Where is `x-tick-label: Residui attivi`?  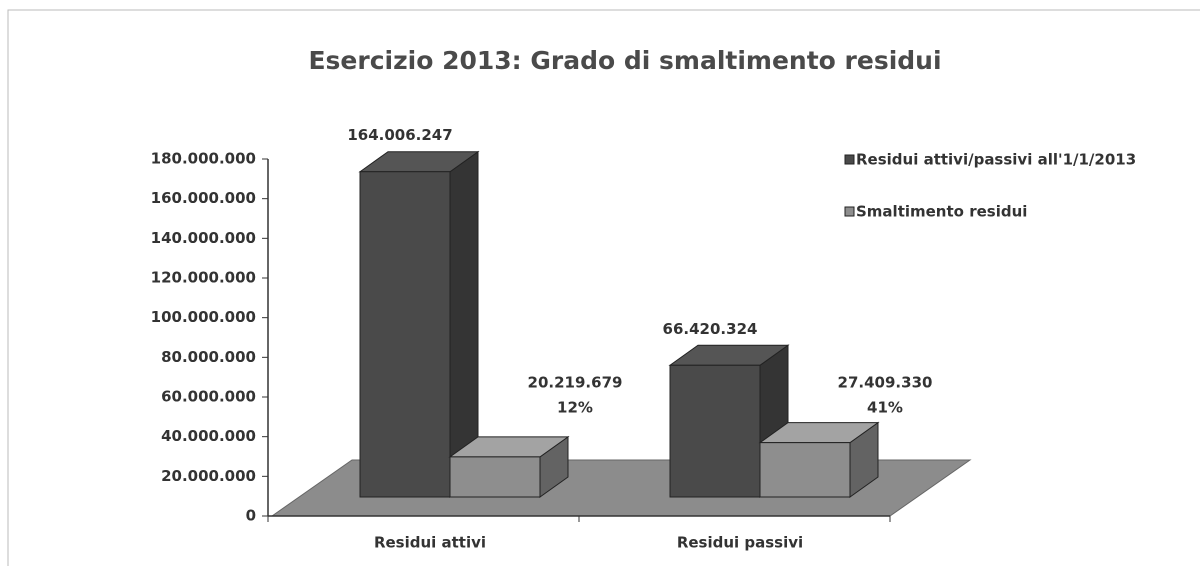 x-tick-label: Residui attivi is located at coordinates (430, 543).